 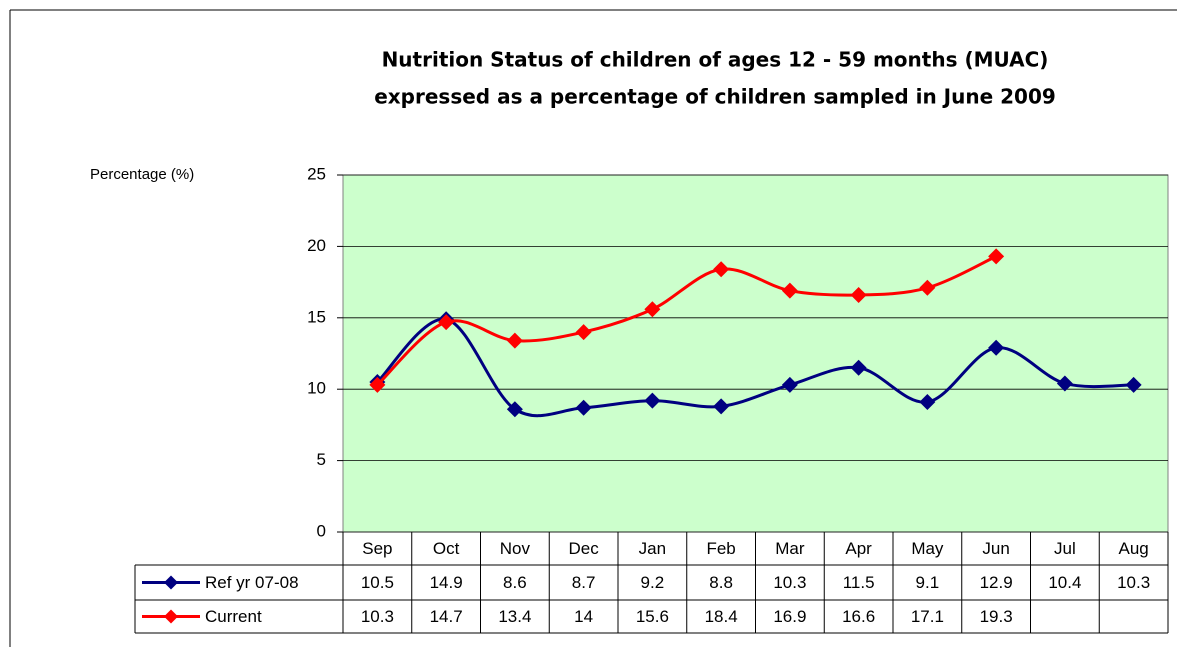 I want to click on x-tick-label: Nov, so click(x=515, y=548).